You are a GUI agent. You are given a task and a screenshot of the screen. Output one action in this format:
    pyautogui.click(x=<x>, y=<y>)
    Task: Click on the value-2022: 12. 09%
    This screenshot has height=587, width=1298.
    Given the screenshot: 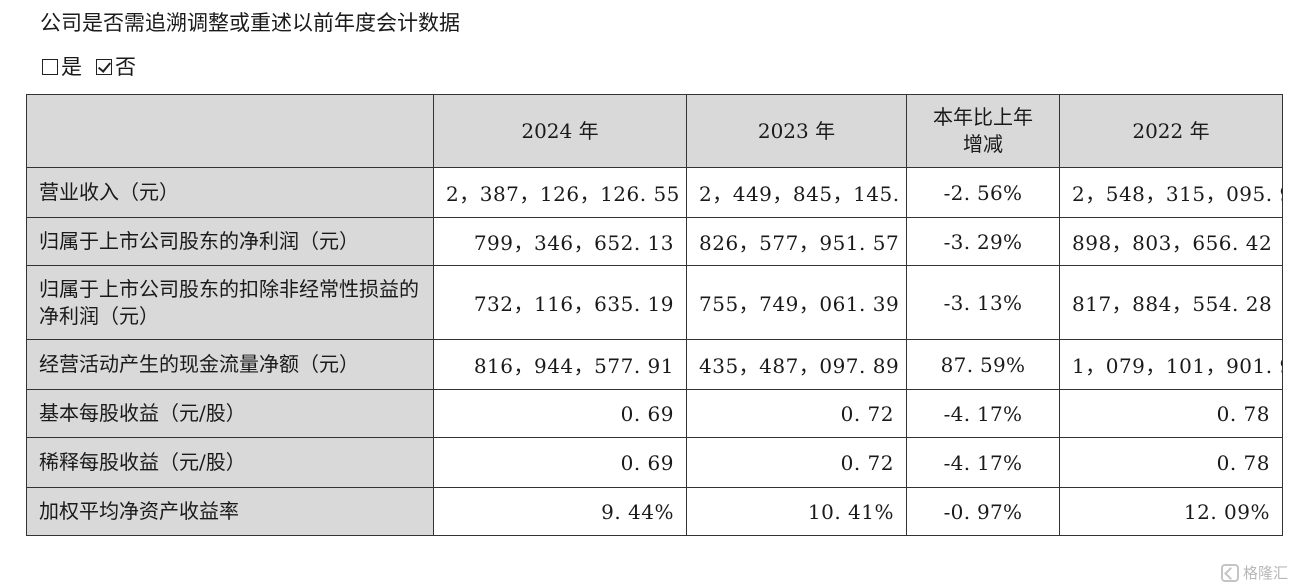 What is the action you would take?
    pyautogui.click(x=1171, y=511)
    